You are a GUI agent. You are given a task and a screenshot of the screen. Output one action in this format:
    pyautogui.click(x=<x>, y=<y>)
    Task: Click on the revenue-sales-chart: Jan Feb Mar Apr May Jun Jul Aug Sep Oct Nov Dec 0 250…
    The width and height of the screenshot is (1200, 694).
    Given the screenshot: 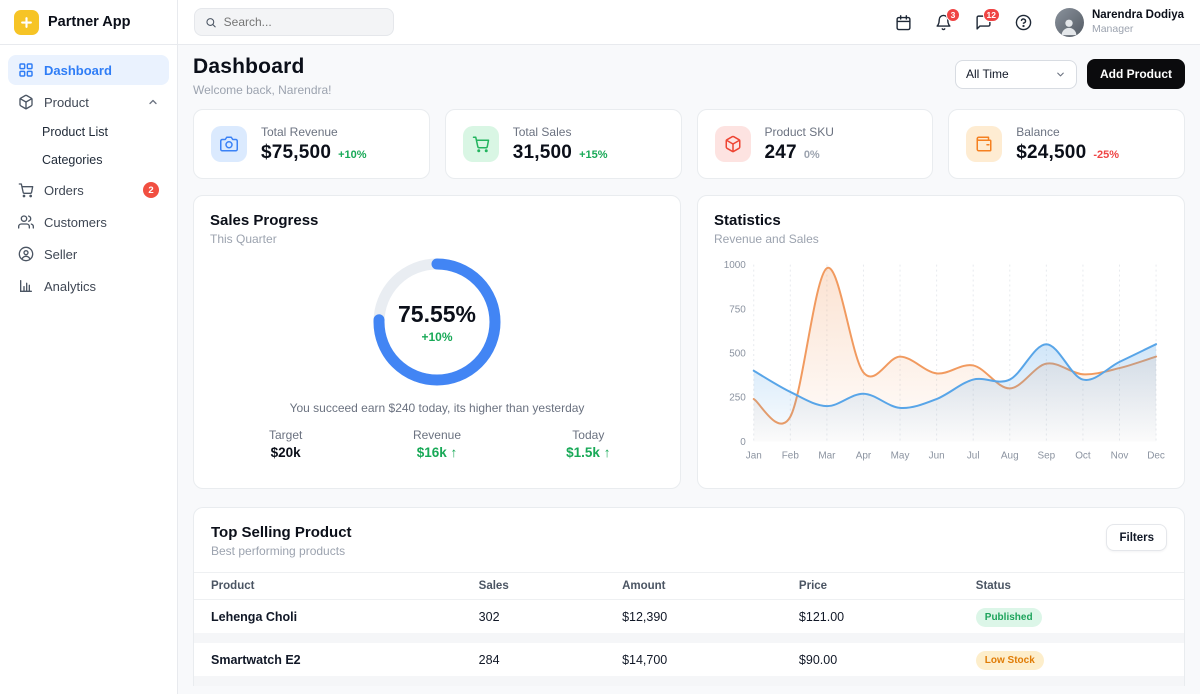 What is the action you would take?
    pyautogui.click(x=941, y=360)
    